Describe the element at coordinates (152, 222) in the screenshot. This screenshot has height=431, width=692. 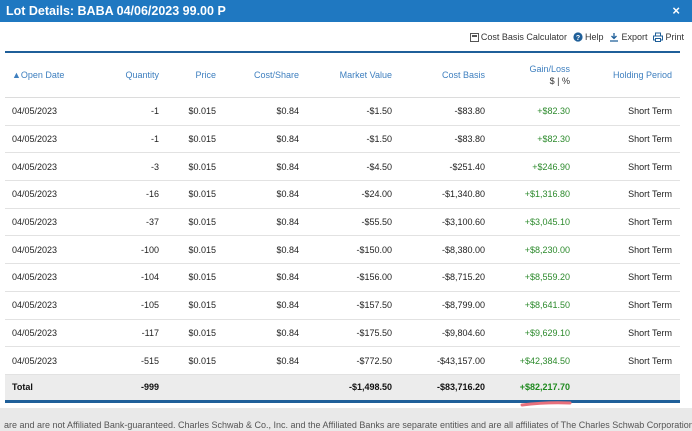
I see `cell-qty: -37` at that location.